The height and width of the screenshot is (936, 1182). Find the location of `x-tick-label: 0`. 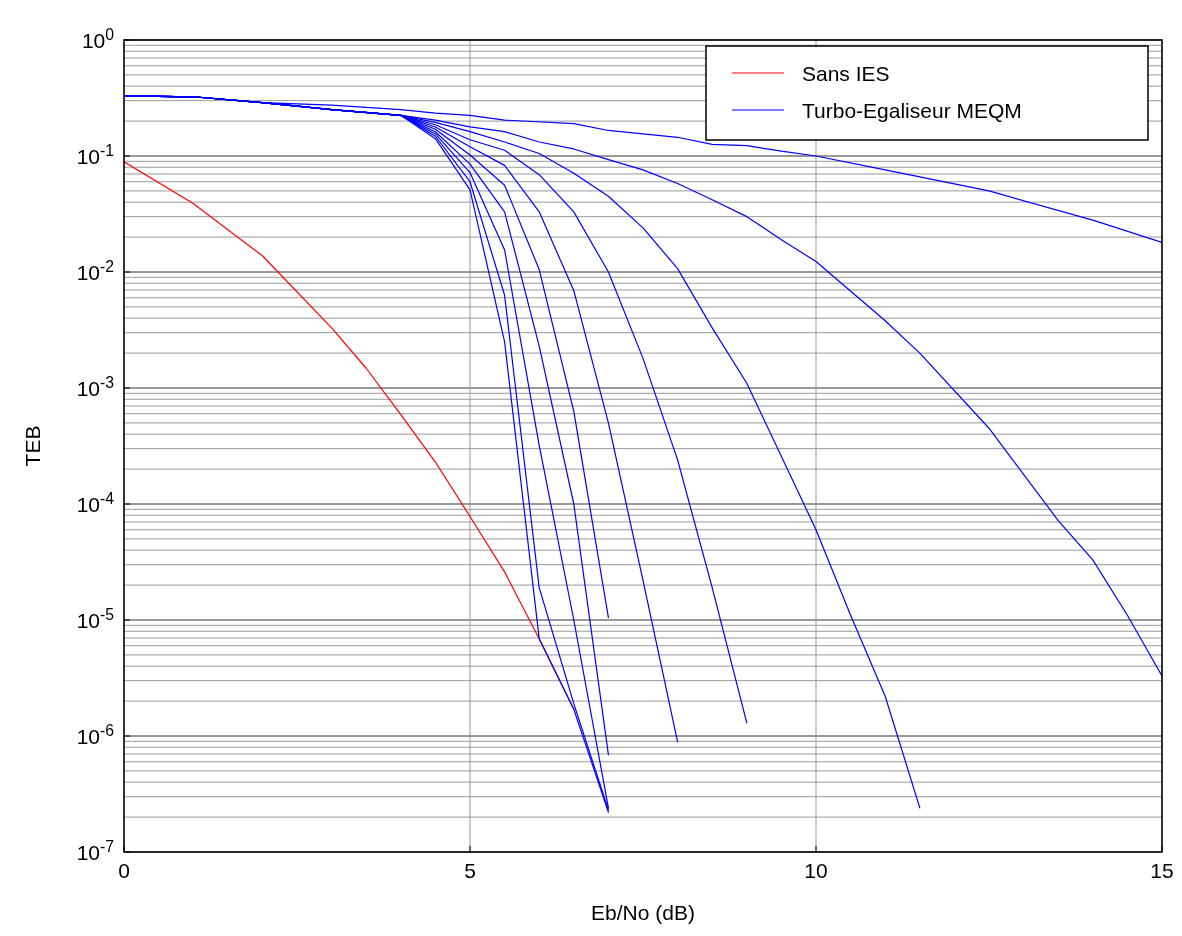

x-tick-label: 0 is located at coordinates (124, 870).